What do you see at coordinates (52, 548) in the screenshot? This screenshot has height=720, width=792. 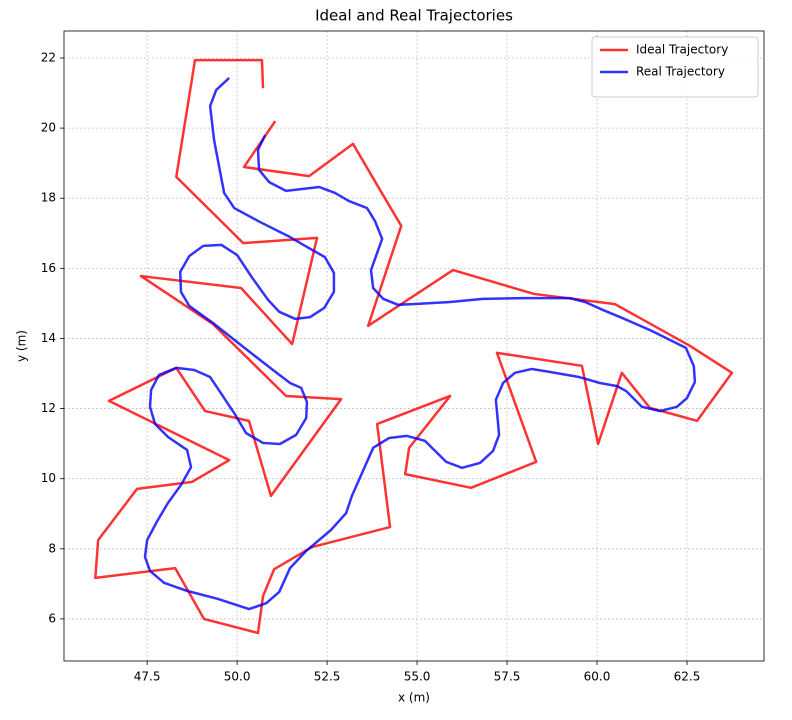 I see `y-tick-label: 8` at bounding box center [52, 548].